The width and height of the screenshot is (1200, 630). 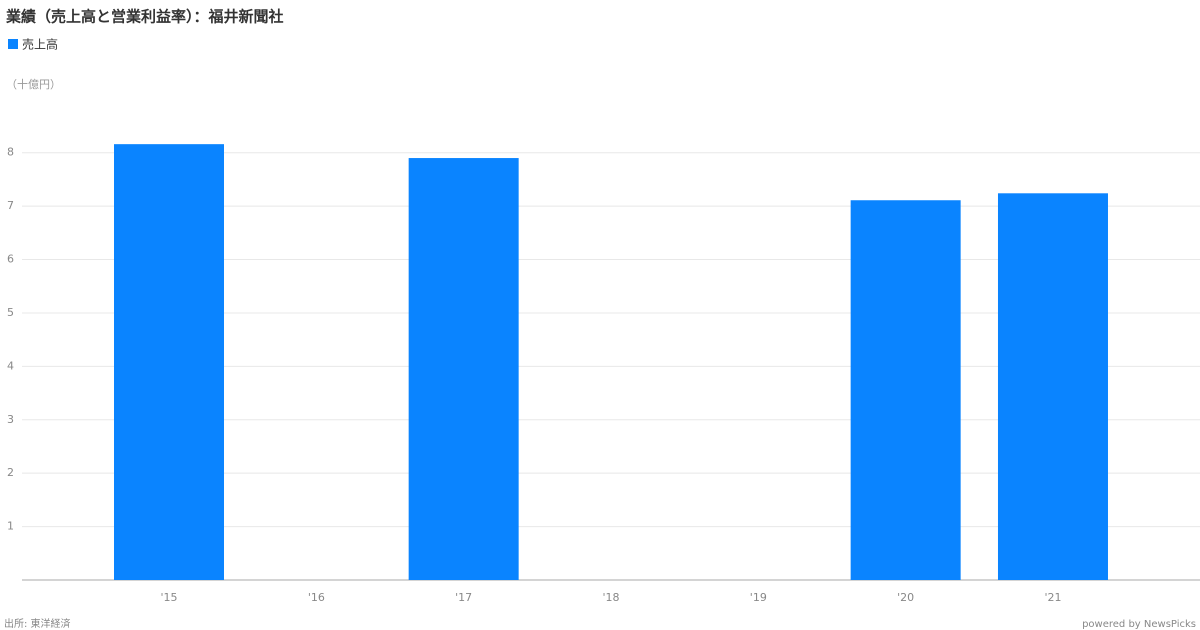 What do you see at coordinates (13, 44) in the screenshot?
I see `legend-swatch` at bounding box center [13, 44].